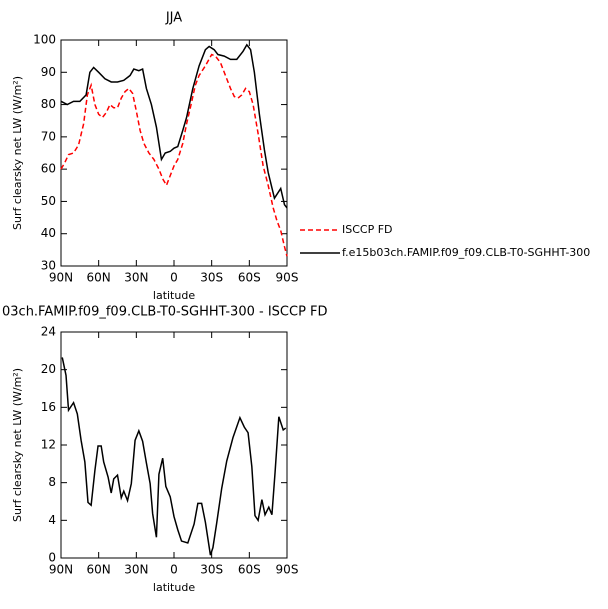  I want to click on y-tick-label: 8, so click(52, 482).